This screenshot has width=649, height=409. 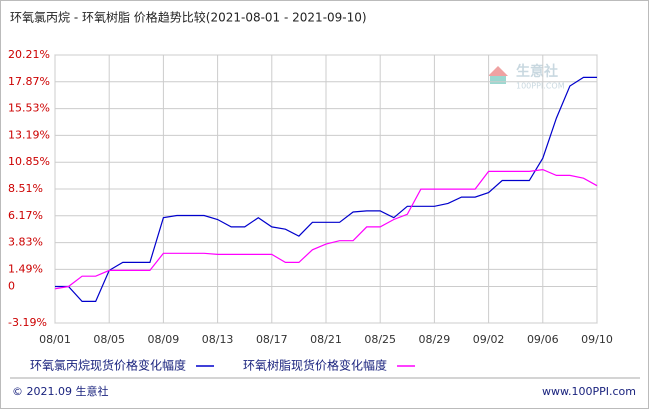 What do you see at coordinates (537, 71) in the screenshot?
I see `watermark-name: 生意社` at bounding box center [537, 71].